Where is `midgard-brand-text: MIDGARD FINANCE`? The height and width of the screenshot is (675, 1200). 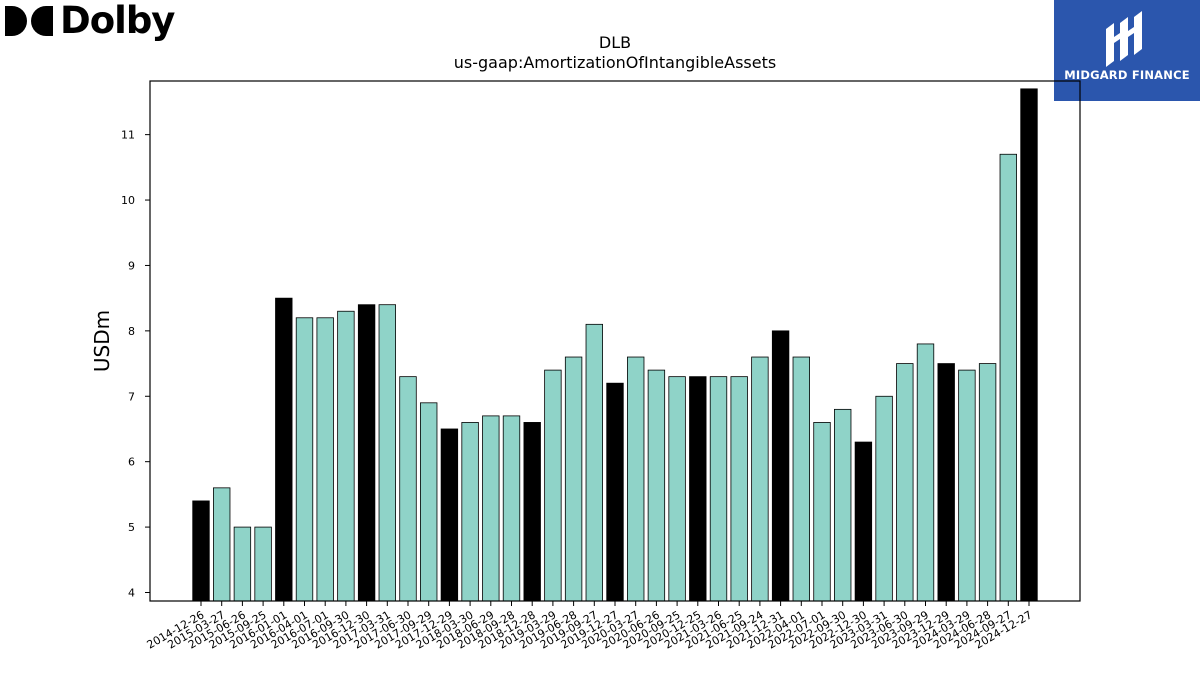 midgard-brand-text: MIDGARD FINANCE is located at coordinates (1127, 75).